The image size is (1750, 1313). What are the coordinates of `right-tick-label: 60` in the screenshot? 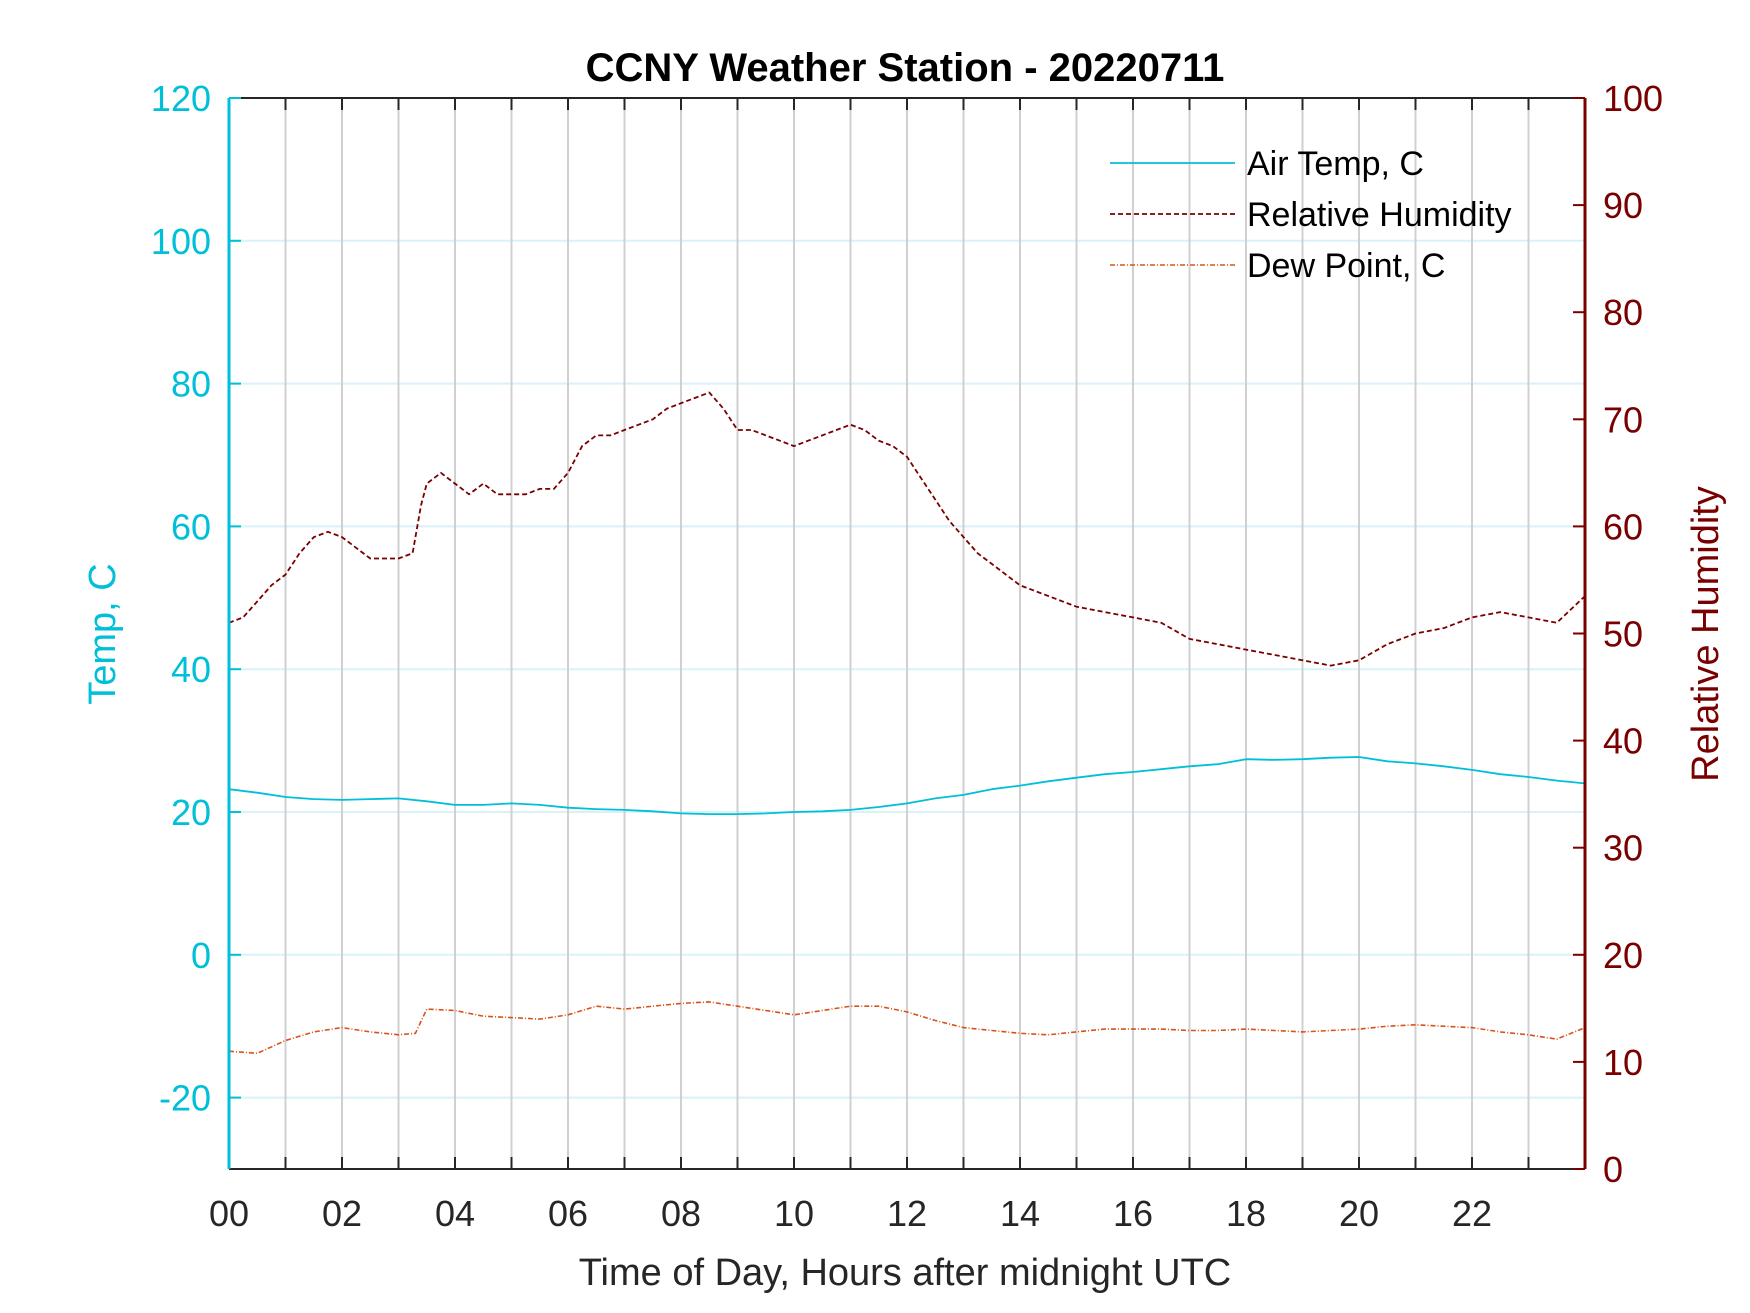 It's located at (1623, 526).